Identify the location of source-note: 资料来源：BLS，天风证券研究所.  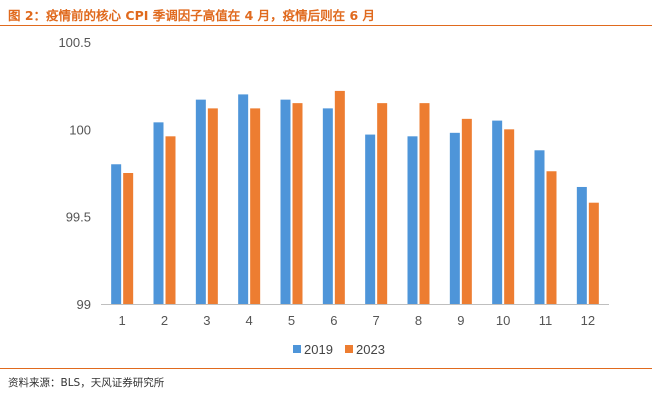
(86, 383).